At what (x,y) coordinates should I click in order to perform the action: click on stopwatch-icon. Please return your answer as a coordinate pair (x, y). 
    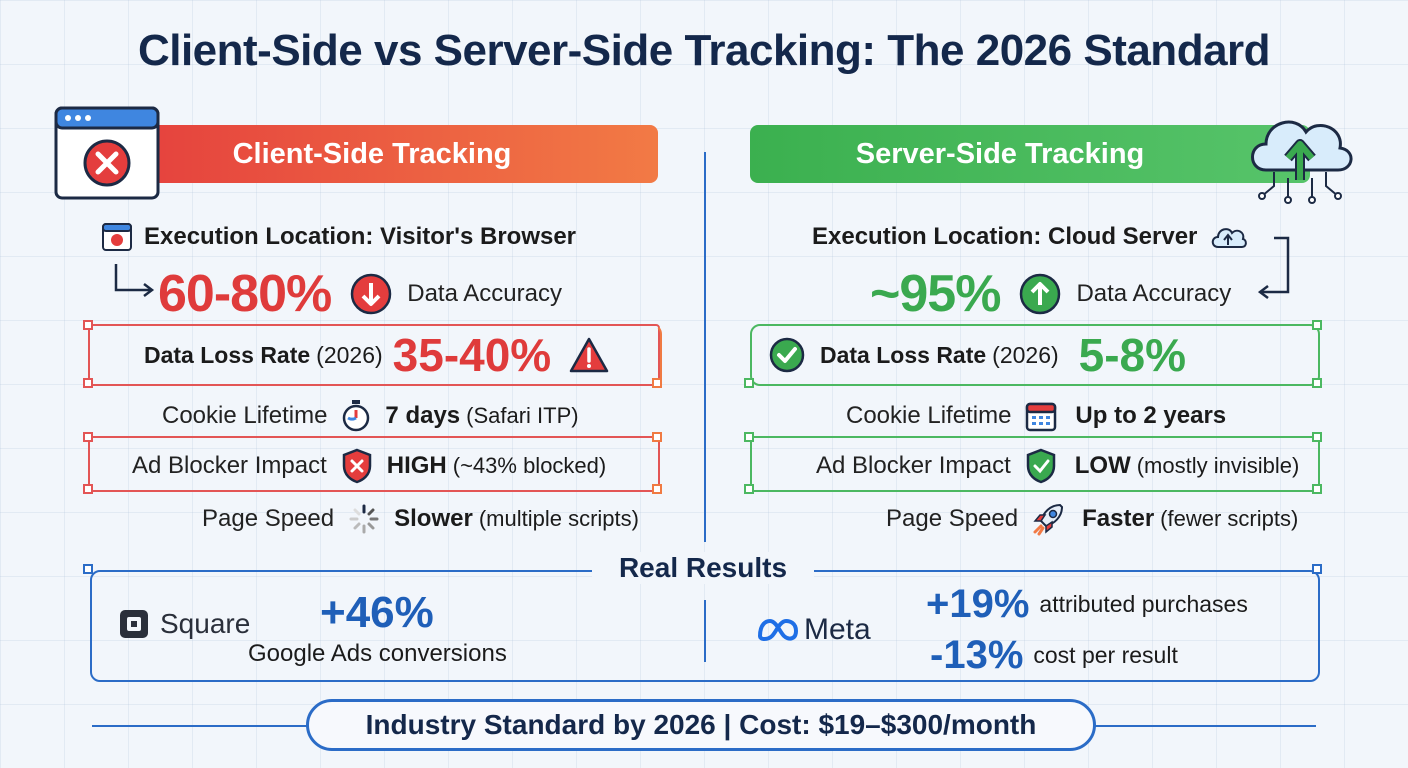
    Looking at the image, I should click on (356, 416).